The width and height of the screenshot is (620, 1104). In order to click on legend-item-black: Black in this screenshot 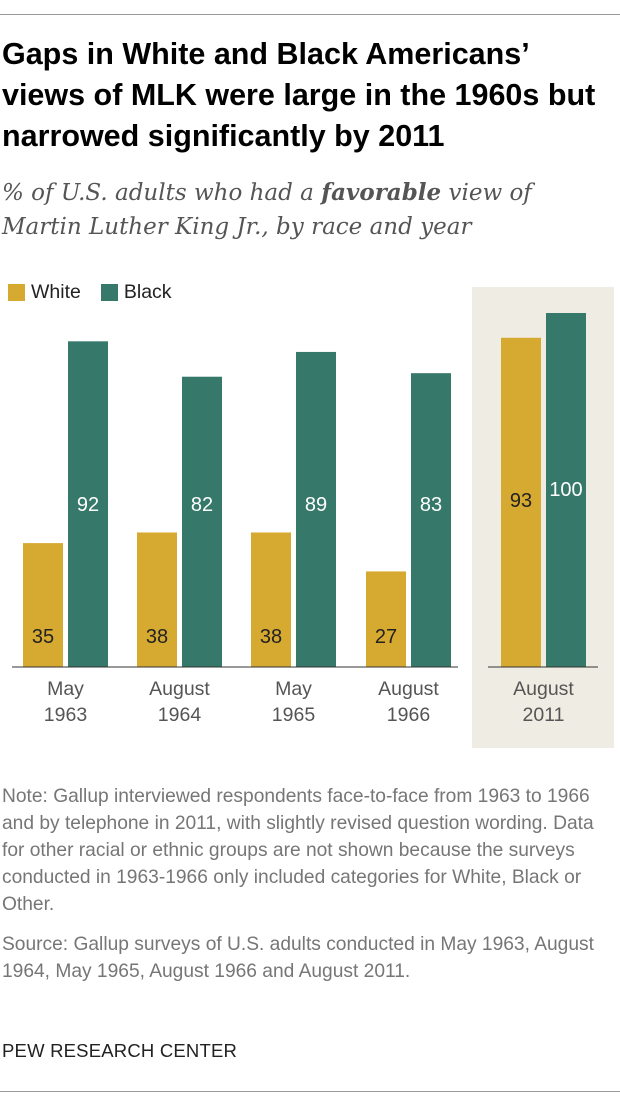, I will do `click(136, 292)`.